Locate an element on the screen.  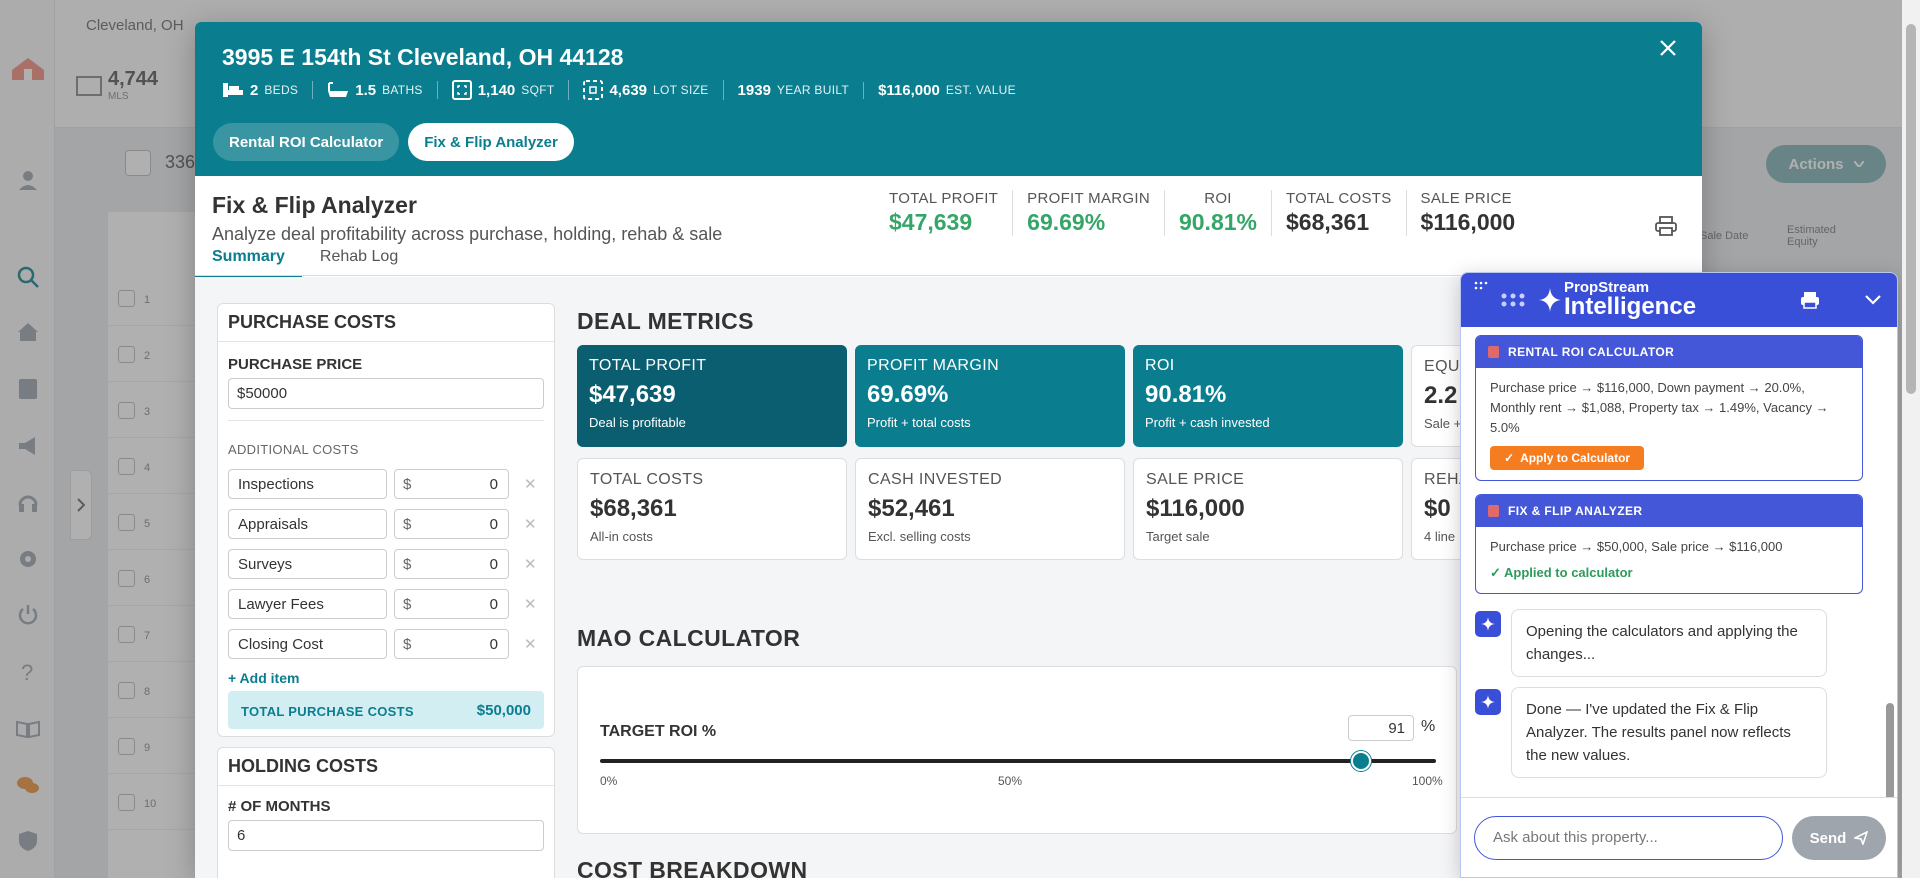
book-icon is located at coordinates (28, 729).